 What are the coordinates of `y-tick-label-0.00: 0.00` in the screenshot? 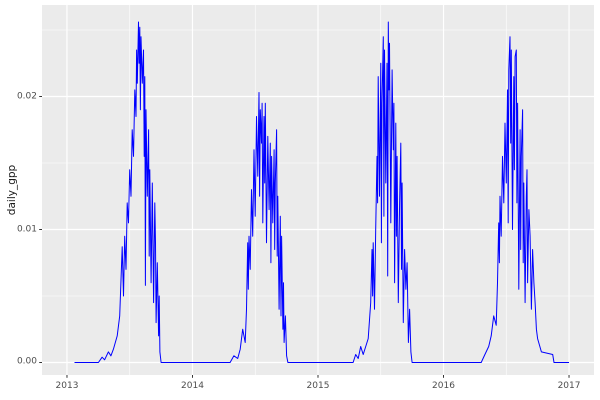 It's located at (26, 361).